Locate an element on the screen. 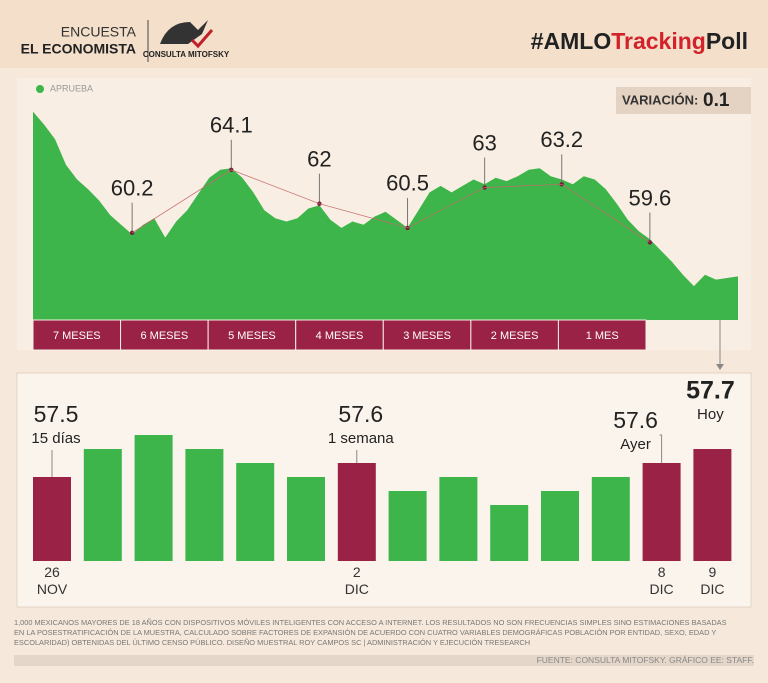 This screenshot has height=683, width=768. x-tick-part: NOV is located at coordinates (52, 589).